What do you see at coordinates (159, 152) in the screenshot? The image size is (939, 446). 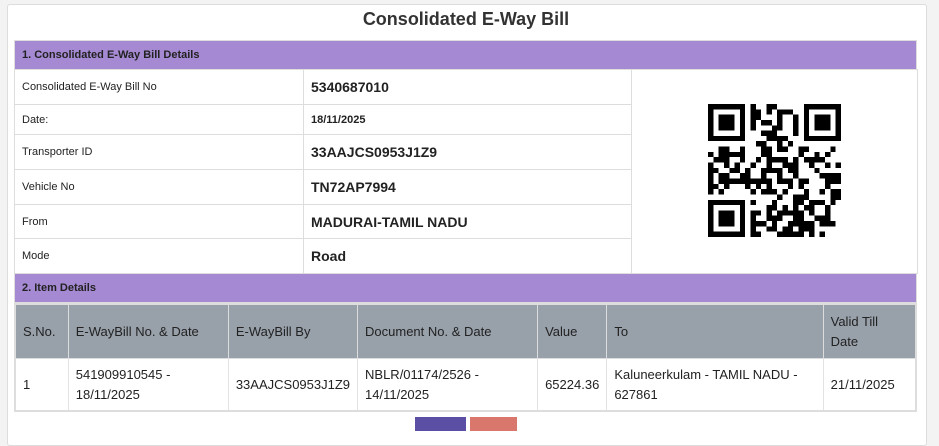 I see `detail-label: Transporter ID` at bounding box center [159, 152].